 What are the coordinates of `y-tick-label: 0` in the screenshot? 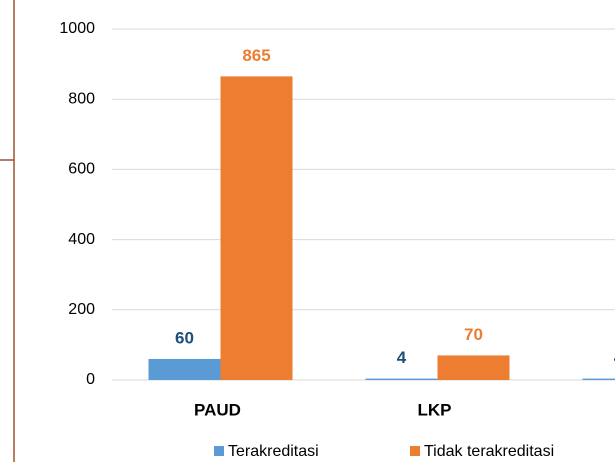 It's located at (90, 379).